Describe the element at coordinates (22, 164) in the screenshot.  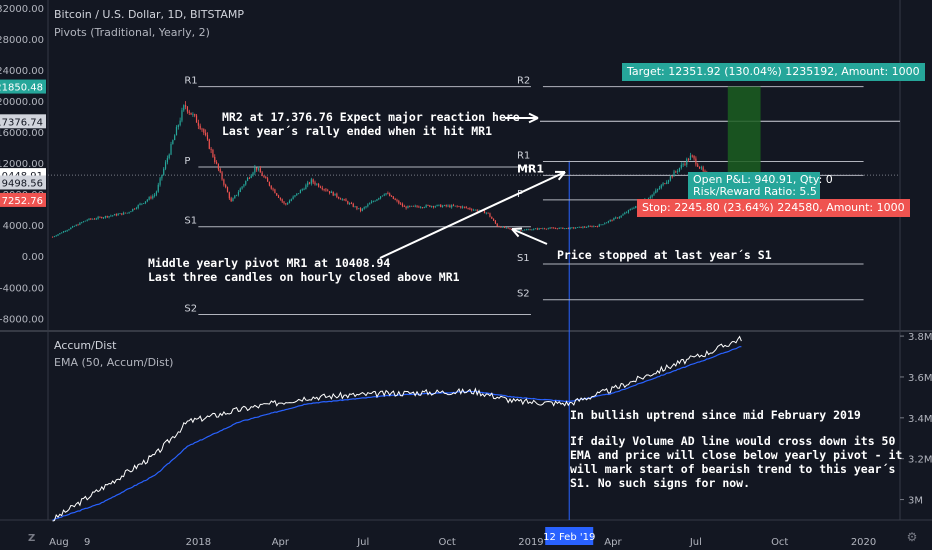
I see `price-tick-label: 12000.00` at that location.